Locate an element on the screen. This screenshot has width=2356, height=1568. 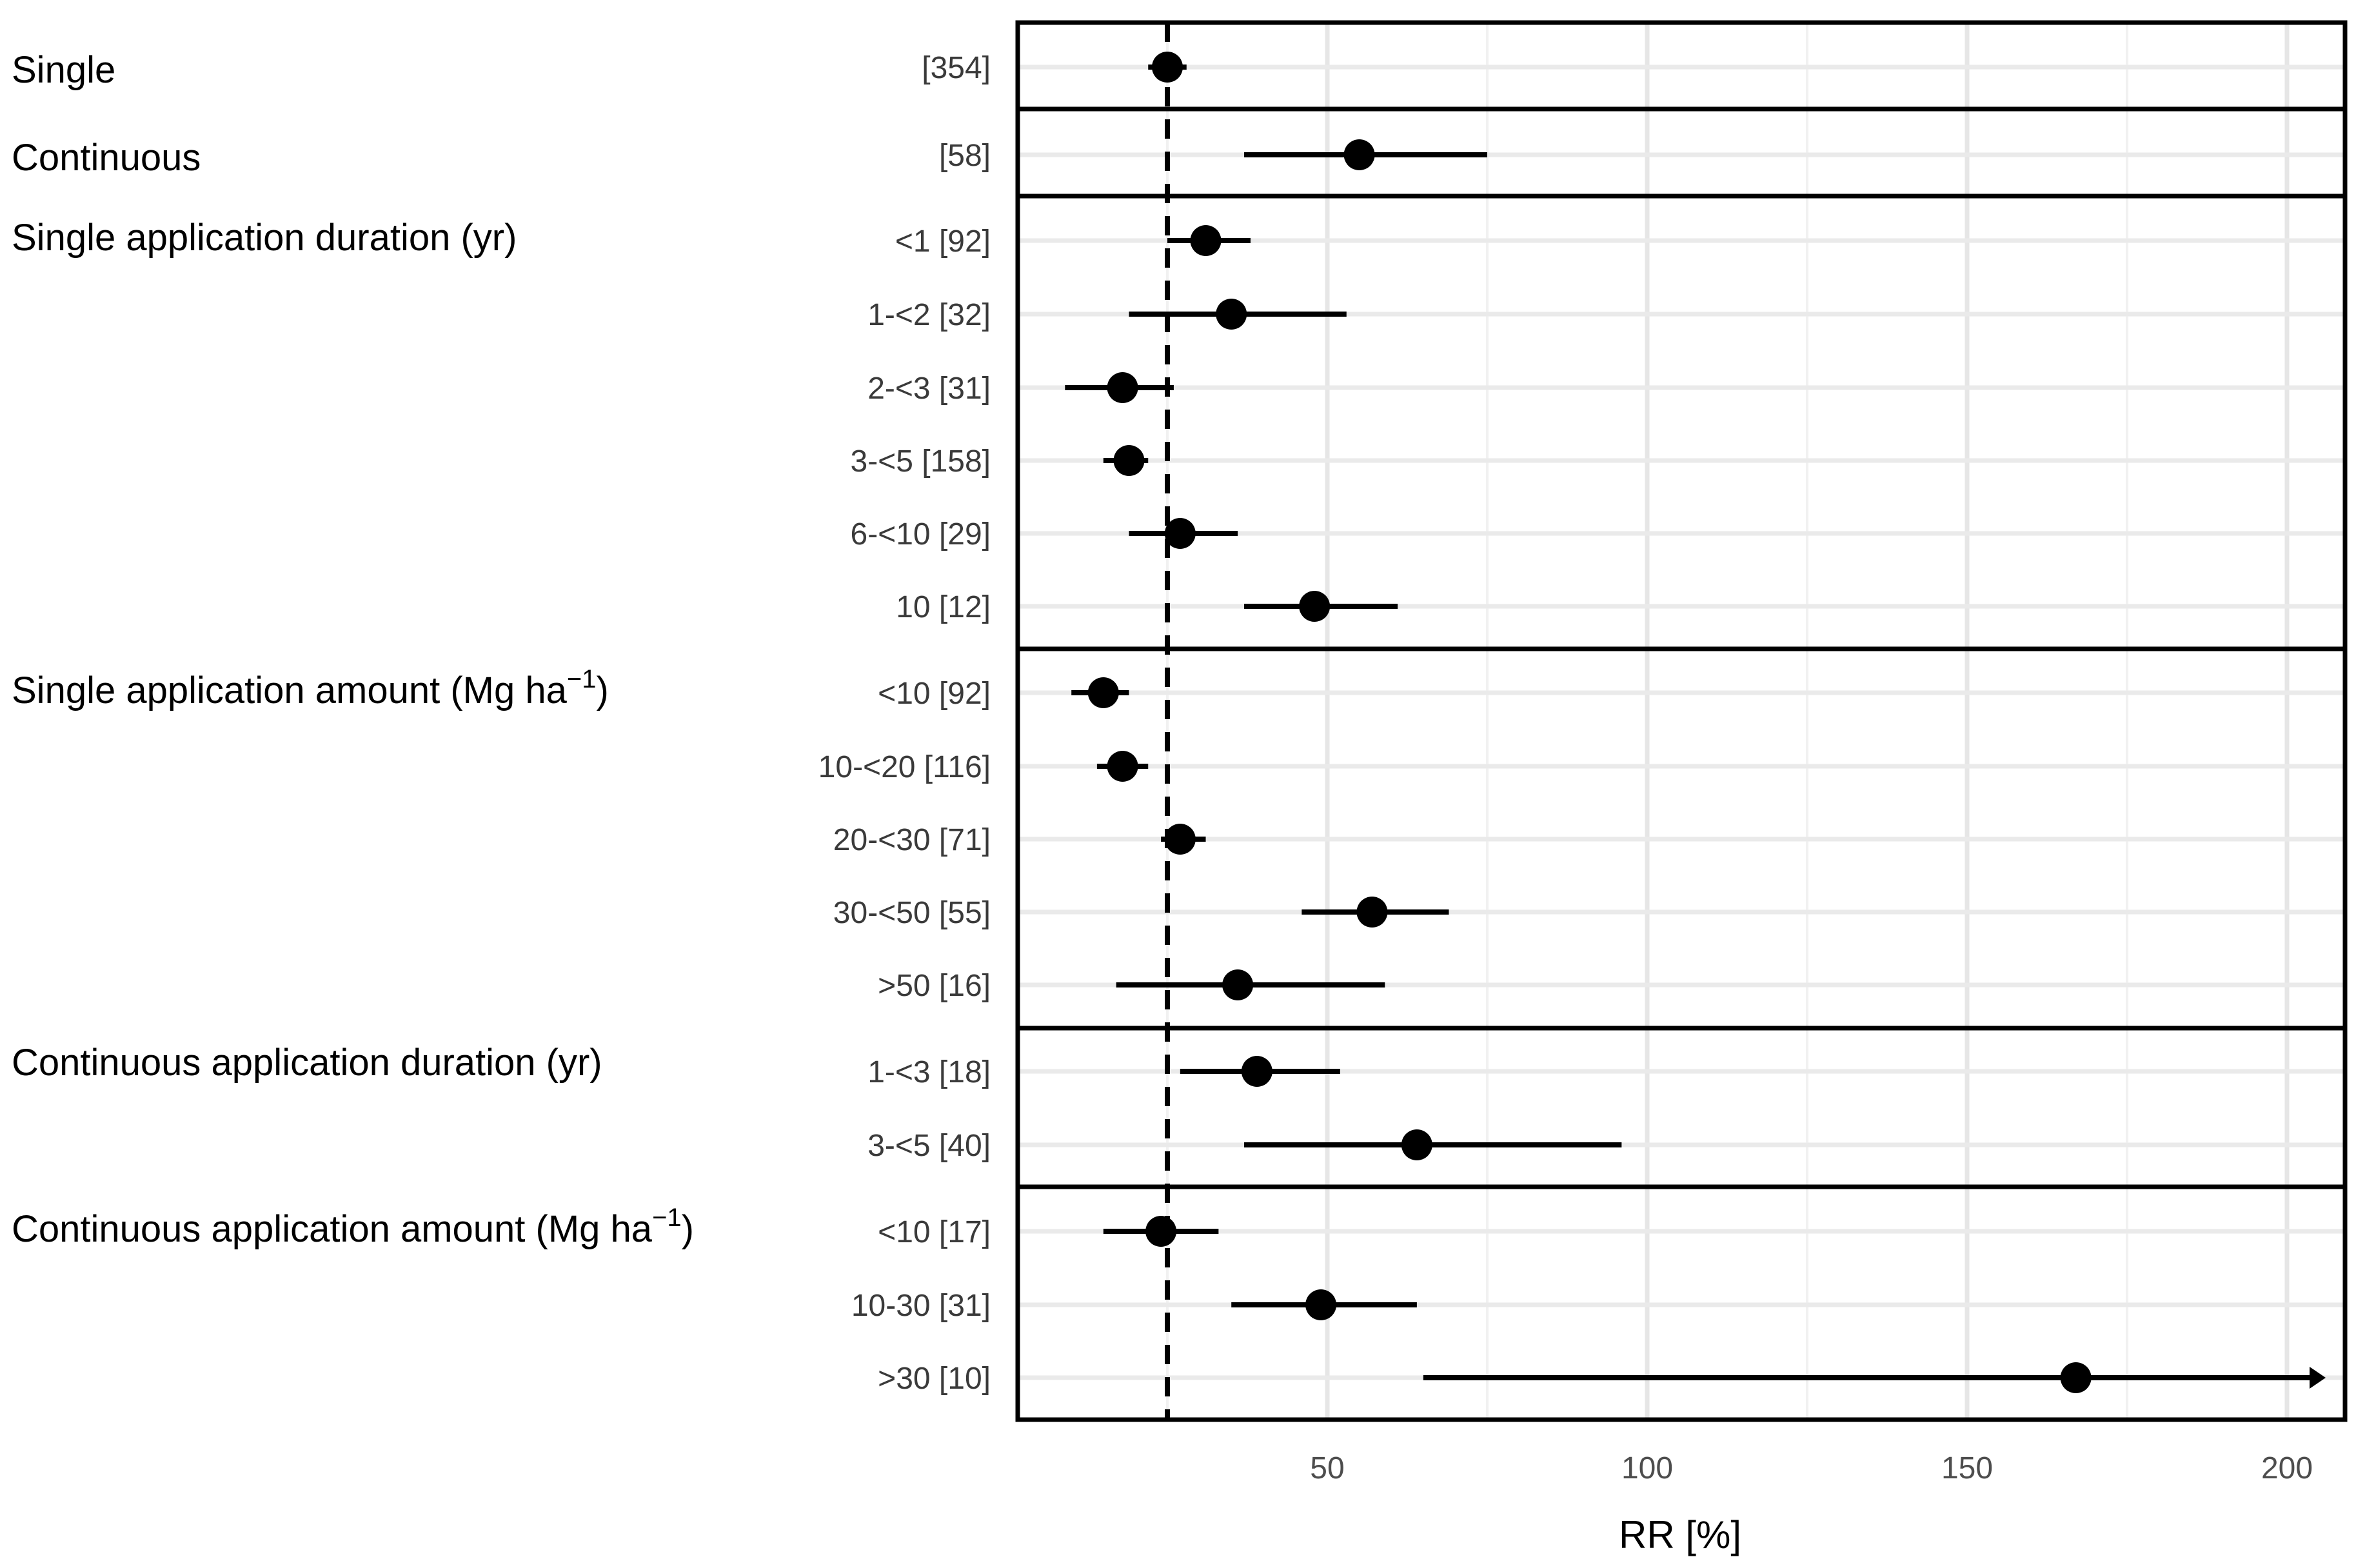
group-label-text: Single is located at coordinates (63, 70).